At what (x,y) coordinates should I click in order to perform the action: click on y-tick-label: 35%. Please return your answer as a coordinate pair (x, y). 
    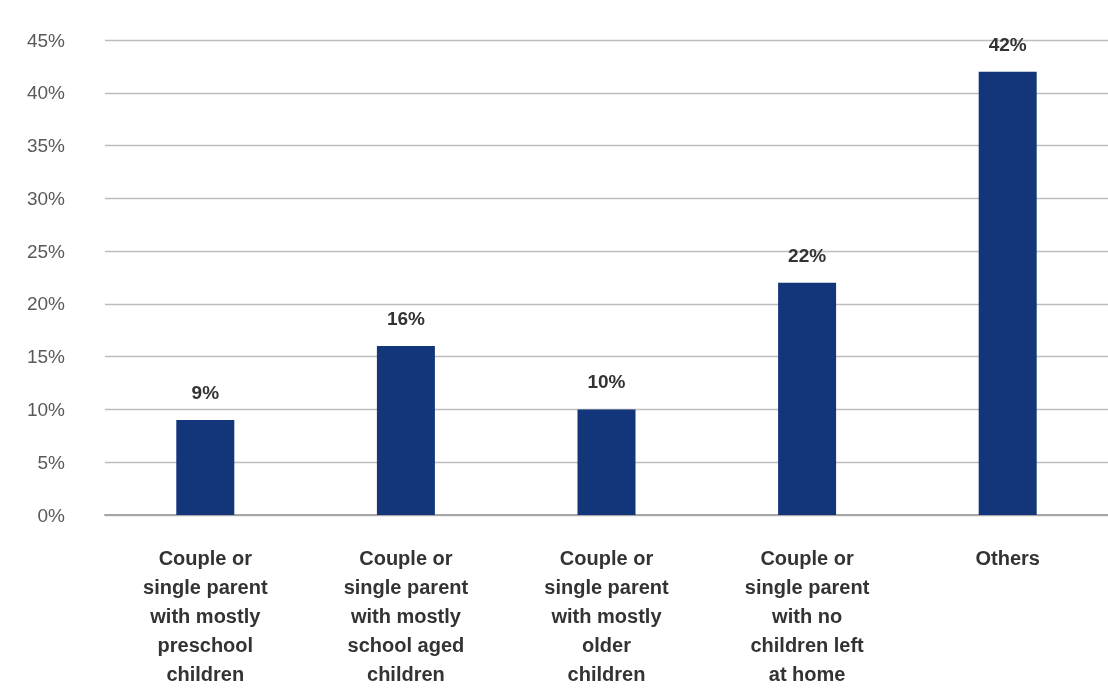
    Looking at the image, I should click on (46, 146).